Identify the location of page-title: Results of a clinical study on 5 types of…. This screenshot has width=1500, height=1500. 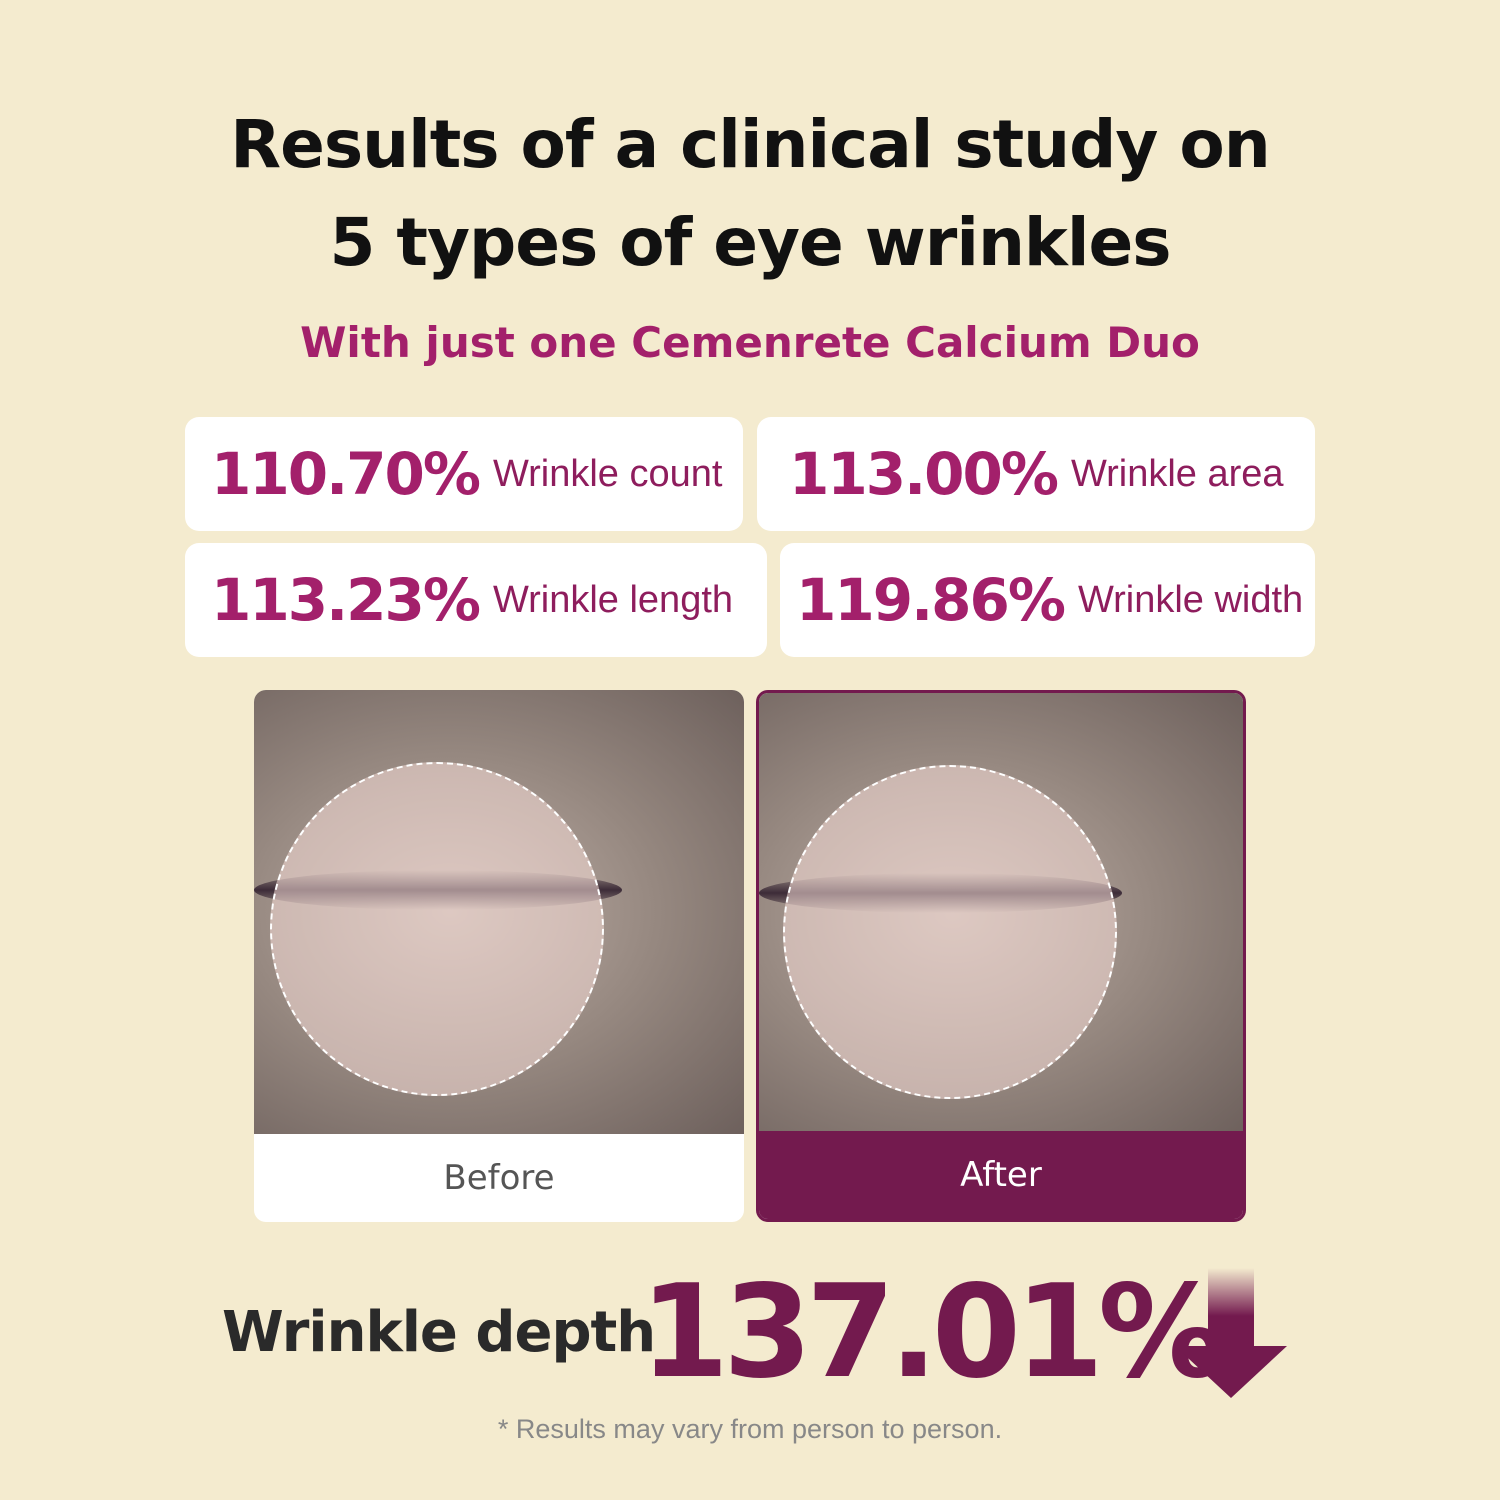
(750, 194).